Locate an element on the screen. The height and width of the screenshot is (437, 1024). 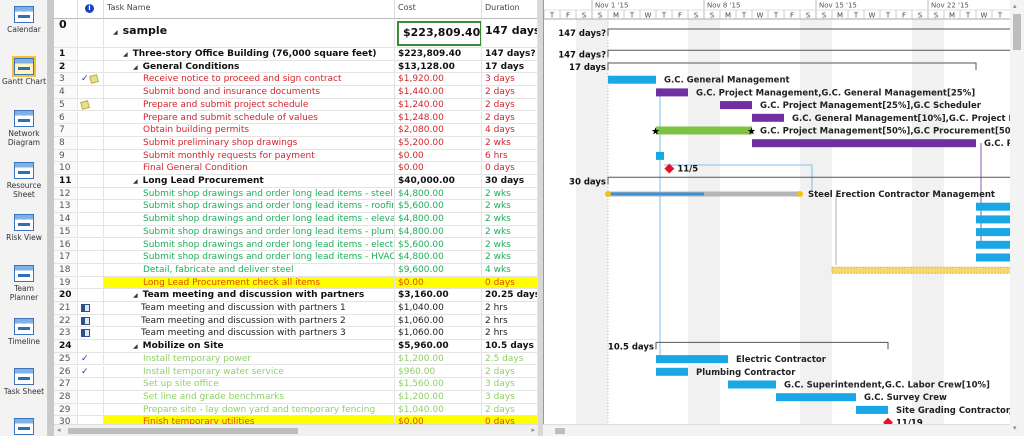
cost-cell: $5,960.00 is located at coordinates (438, 346).